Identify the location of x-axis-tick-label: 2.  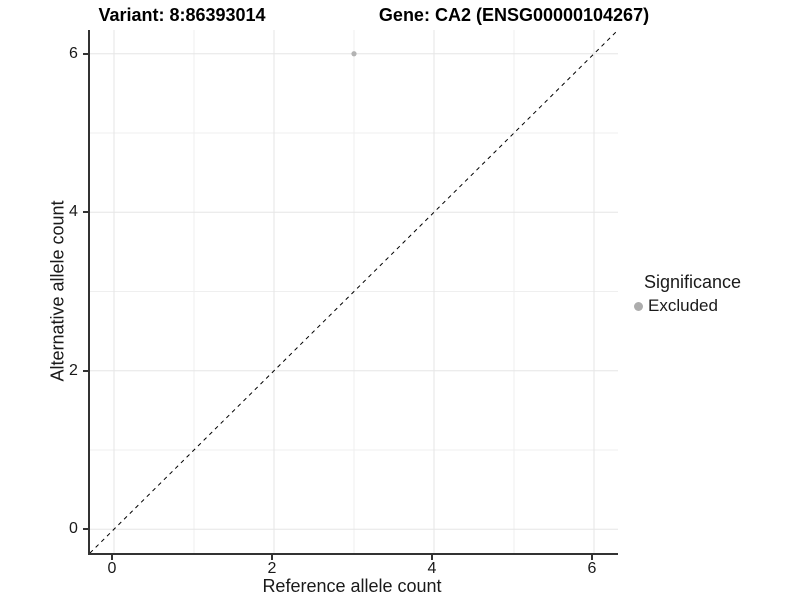
(272, 568).